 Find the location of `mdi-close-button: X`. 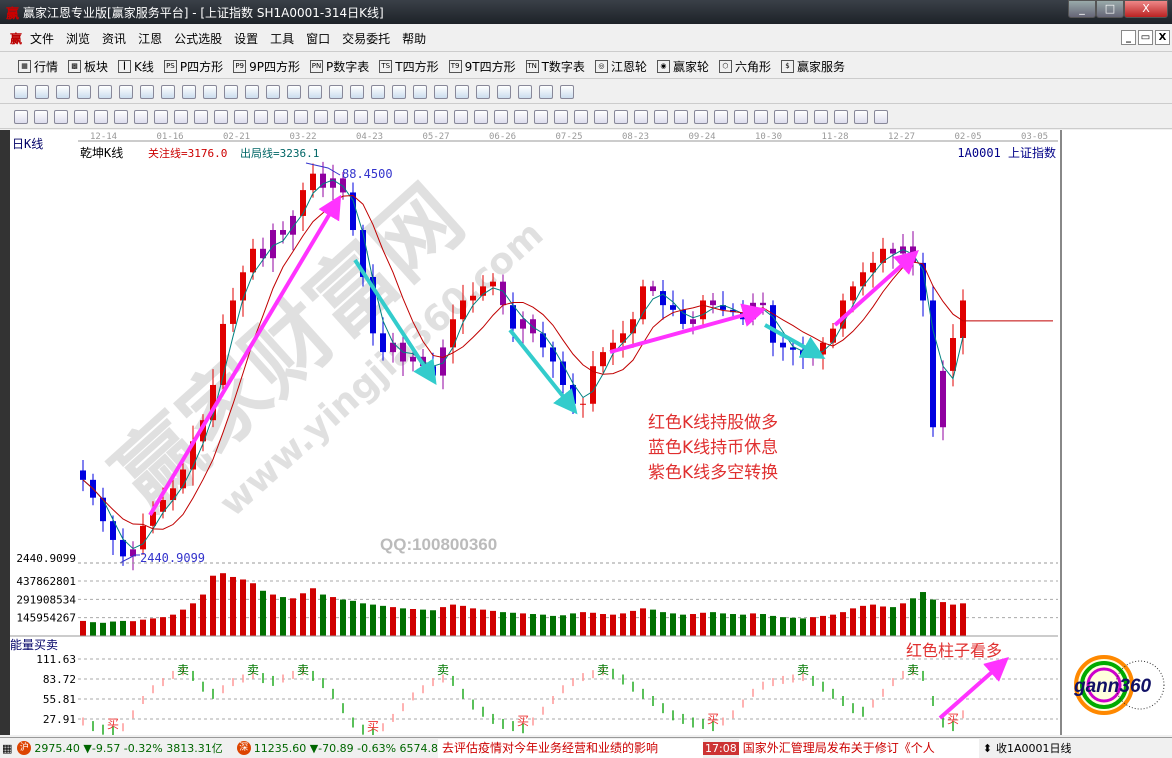

mdi-close-button: X is located at coordinates (1162, 37).